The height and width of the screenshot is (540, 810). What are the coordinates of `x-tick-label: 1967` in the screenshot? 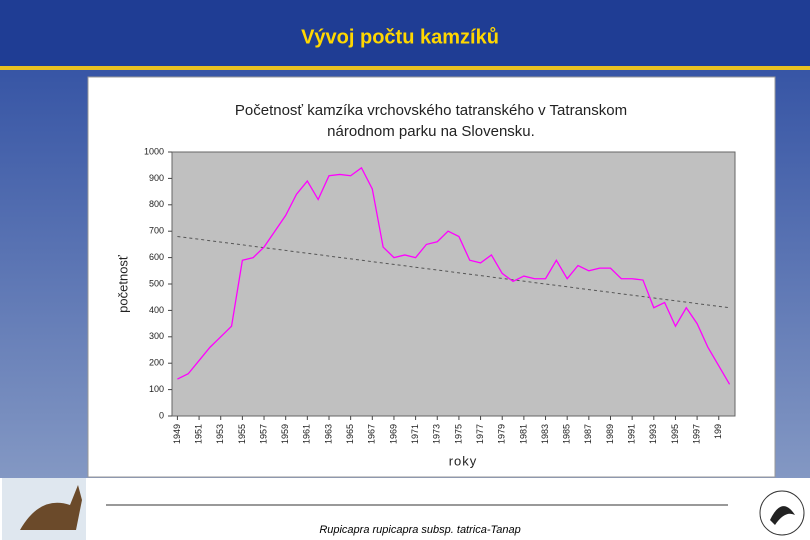 It's located at (372, 434).